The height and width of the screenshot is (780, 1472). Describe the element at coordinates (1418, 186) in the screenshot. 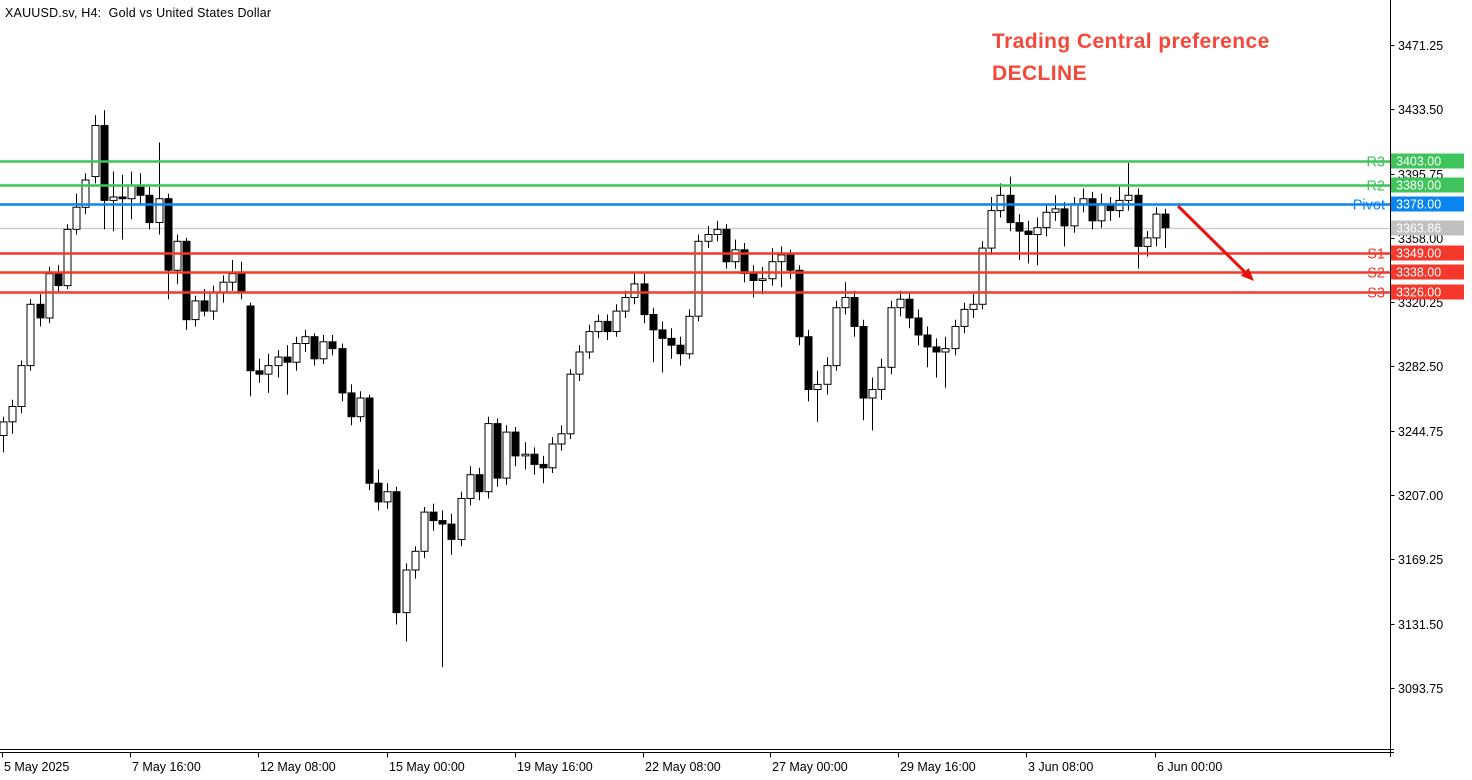

I see `price-tag-r2-value: 3389.00` at that location.